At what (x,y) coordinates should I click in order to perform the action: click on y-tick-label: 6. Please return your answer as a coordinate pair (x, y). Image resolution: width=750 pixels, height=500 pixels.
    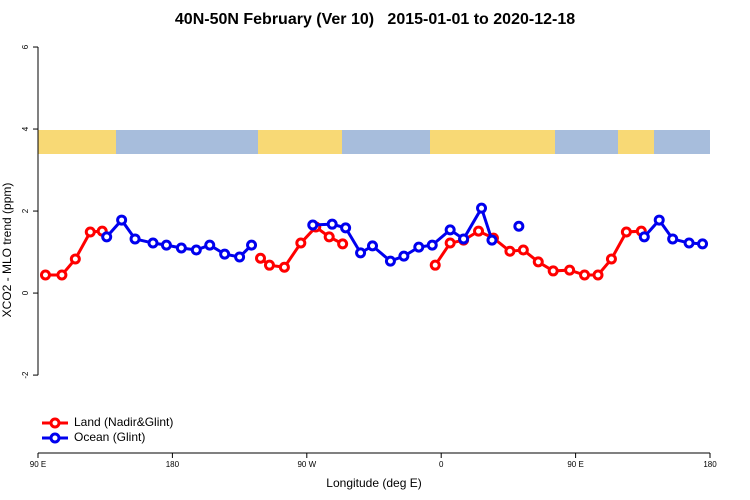
    Looking at the image, I should click on (25, 46).